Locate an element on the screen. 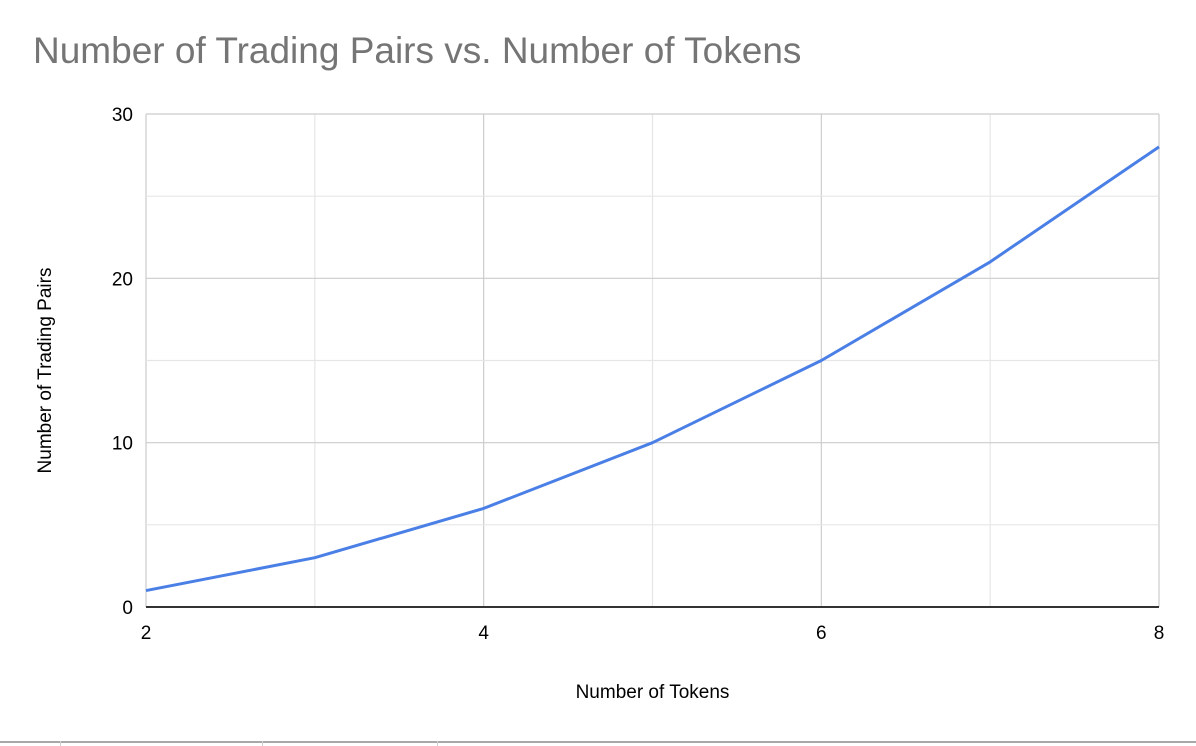 This screenshot has width=1196, height=746. sheet-border is located at coordinates (598, 742).